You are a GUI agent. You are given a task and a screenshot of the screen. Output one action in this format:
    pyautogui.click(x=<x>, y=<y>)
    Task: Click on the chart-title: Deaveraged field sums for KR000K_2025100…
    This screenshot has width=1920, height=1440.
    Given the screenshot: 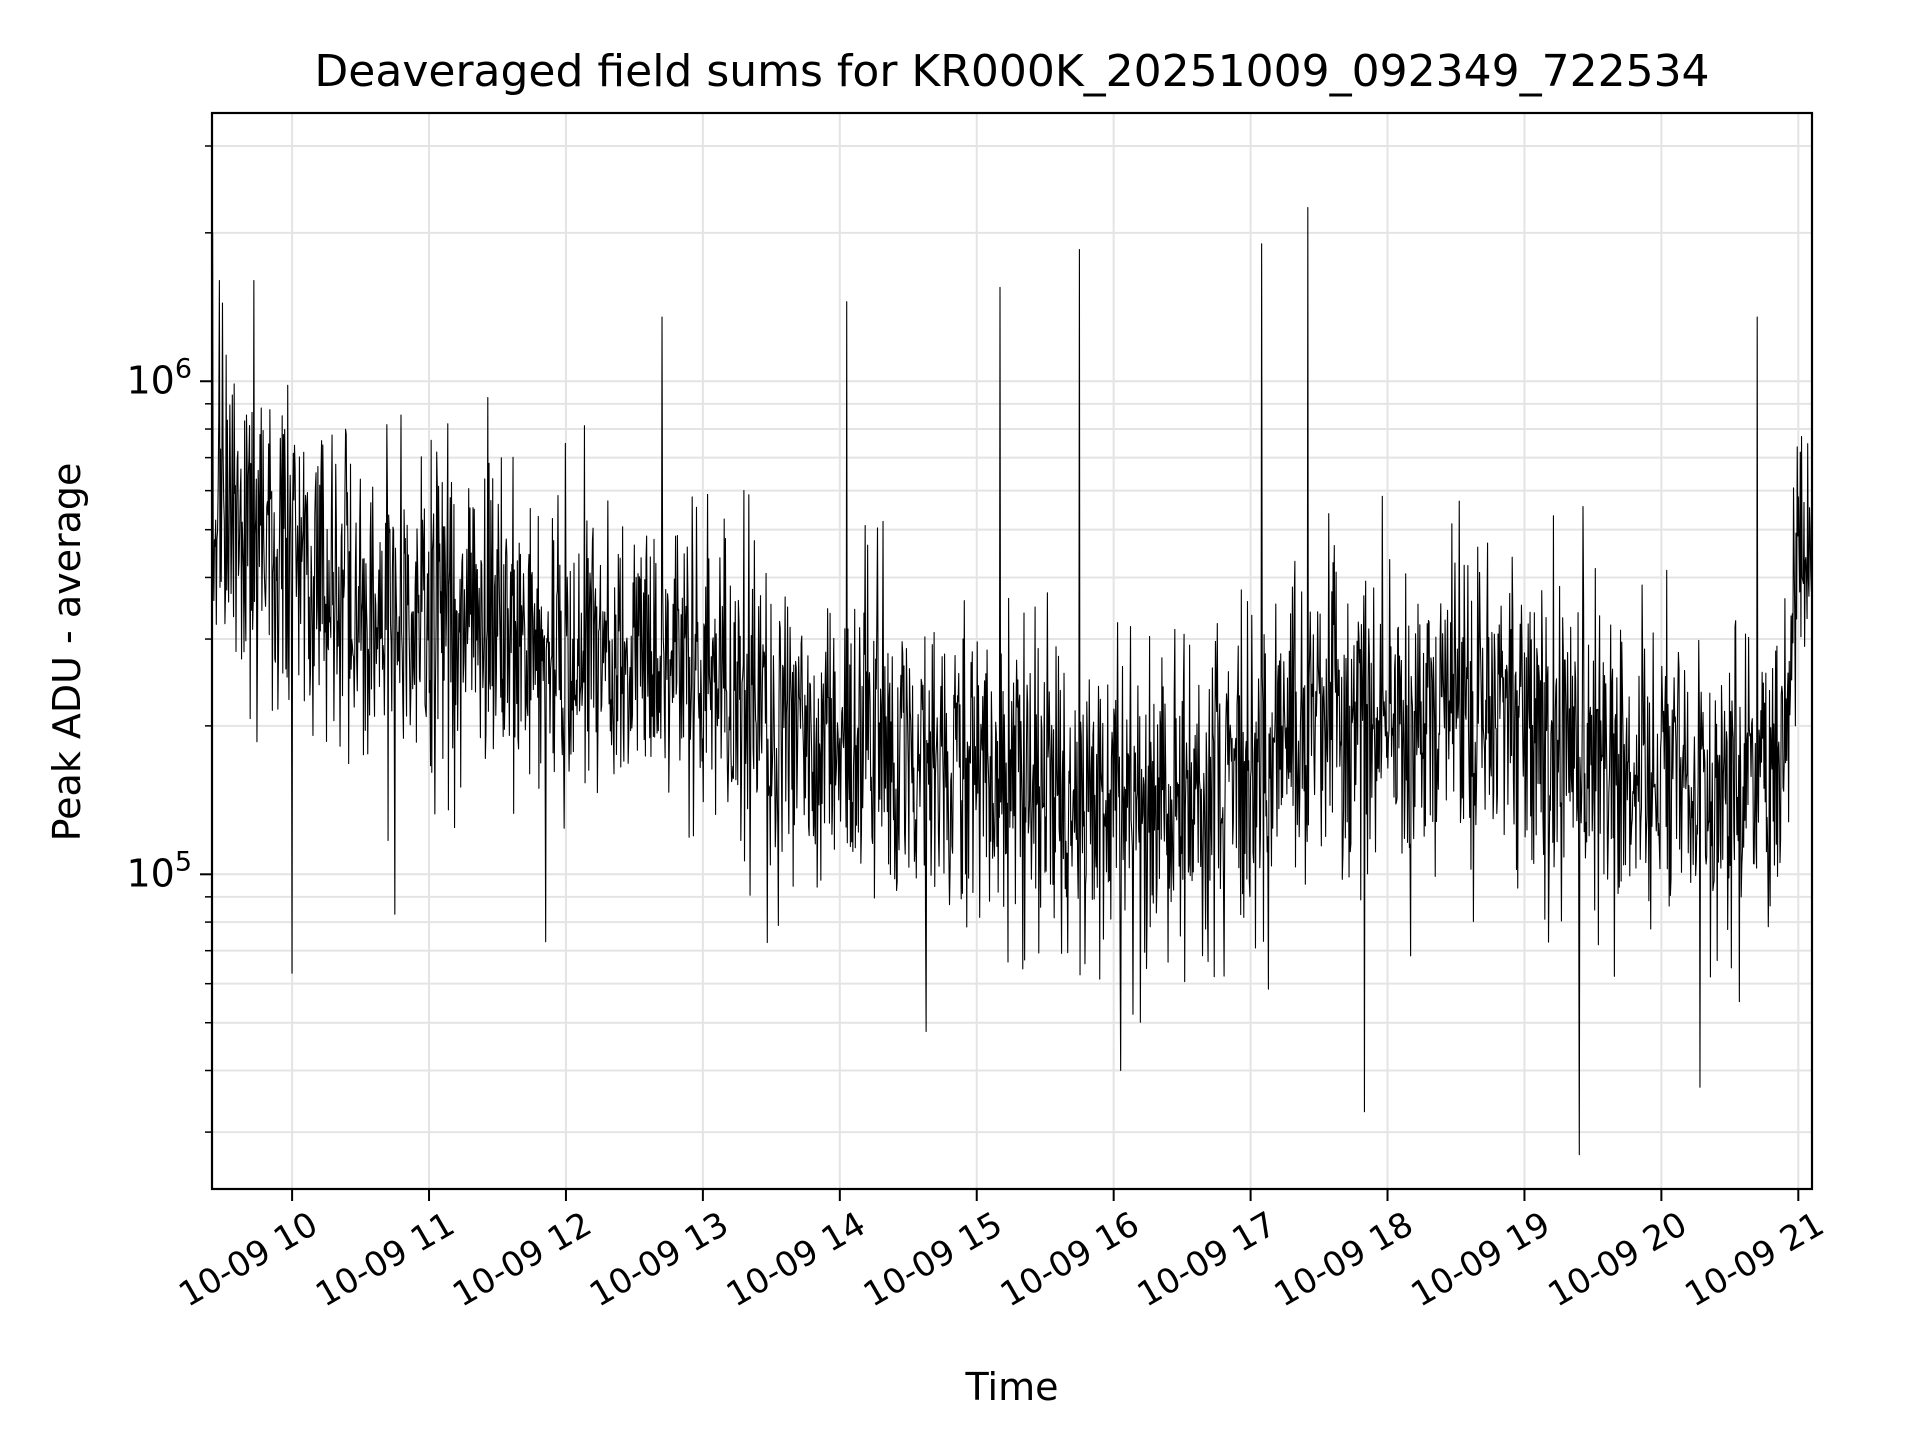 What is the action you would take?
    pyautogui.click(x=1011, y=71)
    